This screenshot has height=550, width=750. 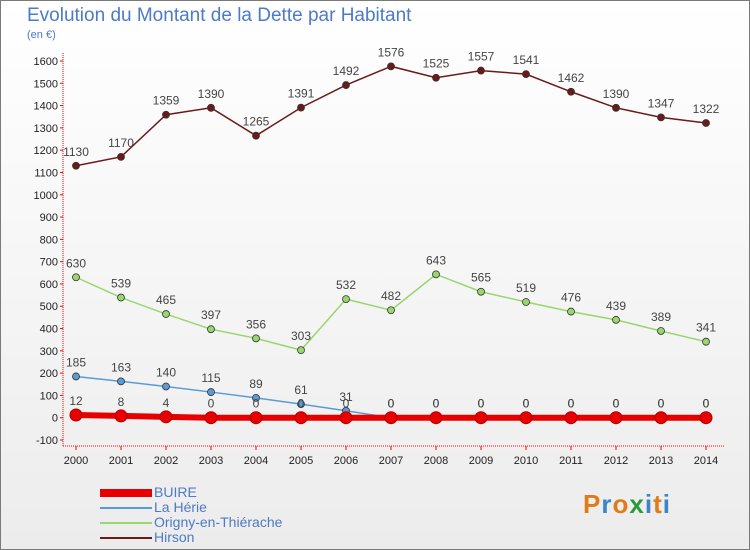 I want to click on data-label: 12, so click(x=76, y=401).